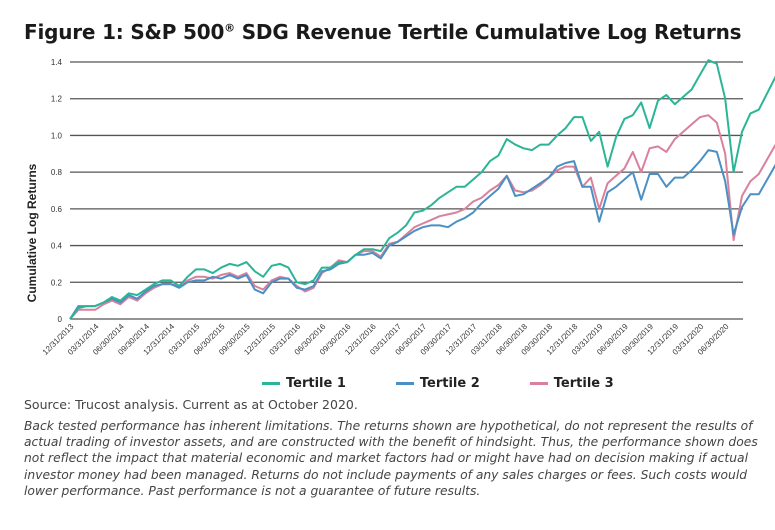 The height and width of the screenshot is (530, 775). I want to click on y-axis-label: Cumulative Log Returns, so click(32, 232).